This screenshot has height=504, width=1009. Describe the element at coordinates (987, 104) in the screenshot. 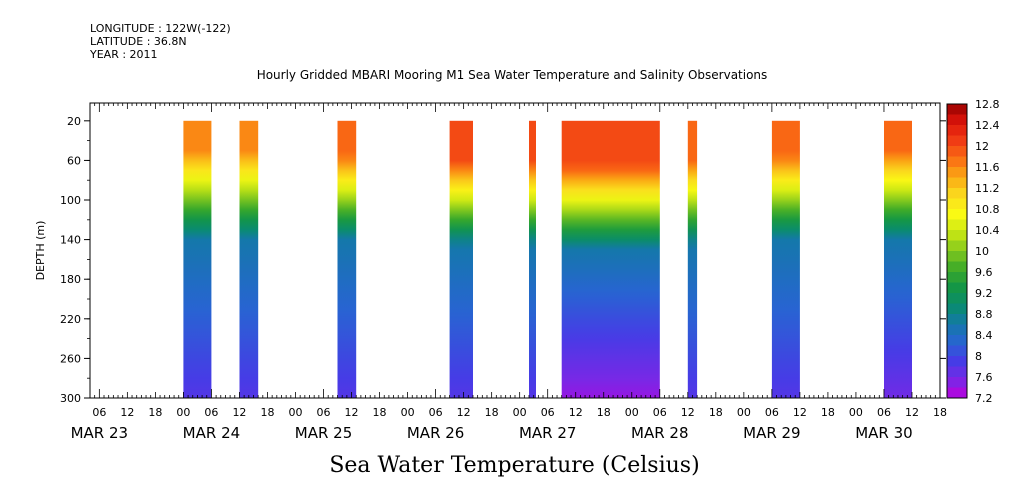

I see `colorbar-label: 12.8` at that location.